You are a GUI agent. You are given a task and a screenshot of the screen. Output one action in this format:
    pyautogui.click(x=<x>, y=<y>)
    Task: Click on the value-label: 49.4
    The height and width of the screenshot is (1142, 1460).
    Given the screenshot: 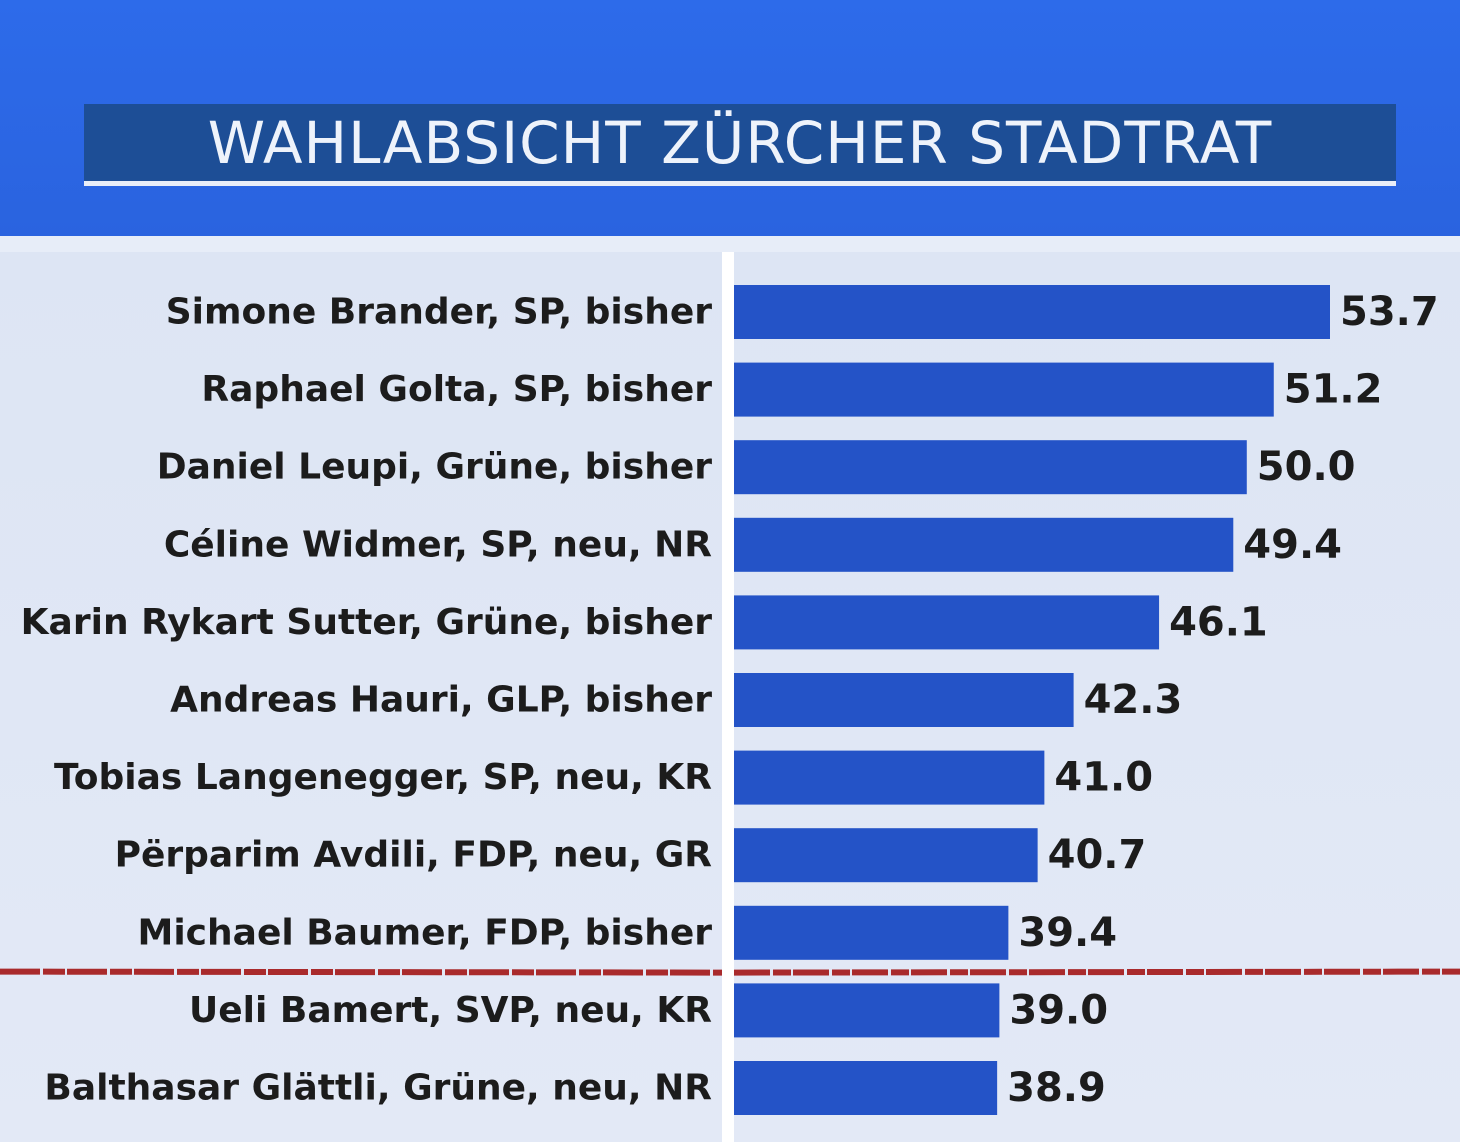 What is the action you would take?
    pyautogui.click(x=1292, y=545)
    